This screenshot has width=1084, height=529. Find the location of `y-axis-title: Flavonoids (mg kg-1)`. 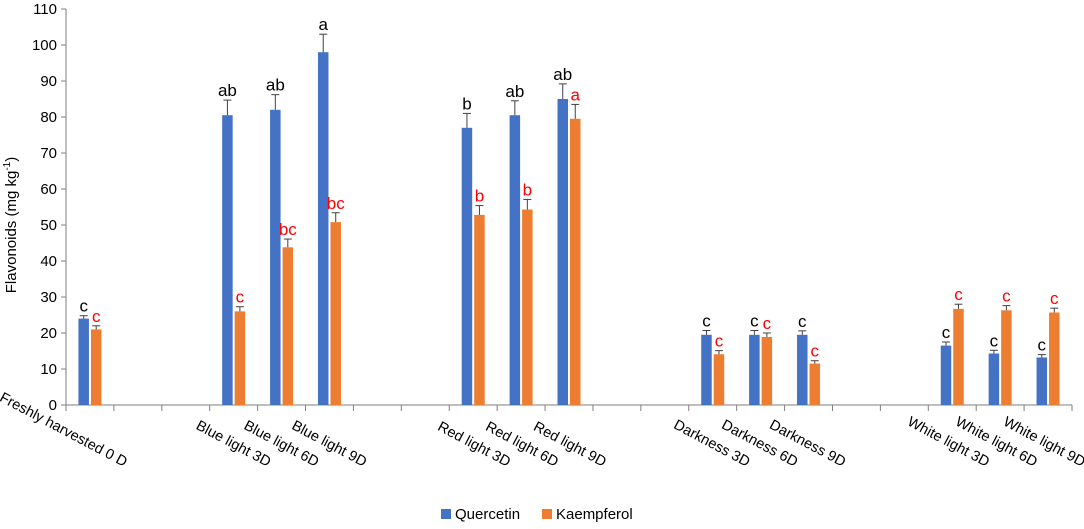

y-axis-title: Flavonoids (mg kg-1) is located at coordinates (11, 225).